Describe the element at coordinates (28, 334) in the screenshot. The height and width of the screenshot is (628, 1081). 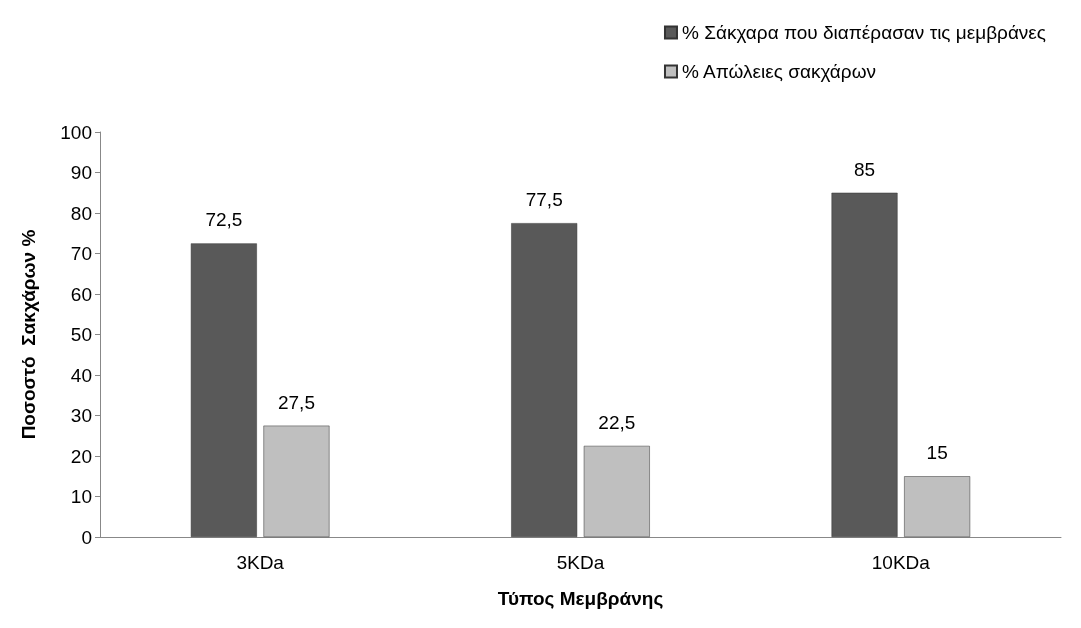
I see `y-axis-title: Ποσοστό Σακχάρων %` at that location.